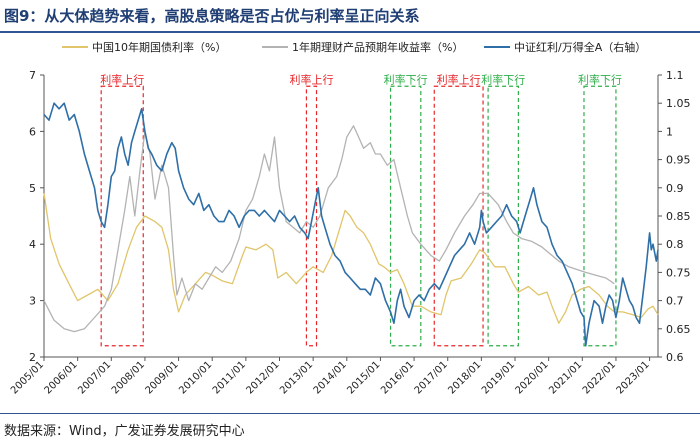  What do you see at coordinates (397, 377) in the screenshot?
I see `x-tick-label: 2016/01` at bounding box center [397, 377].